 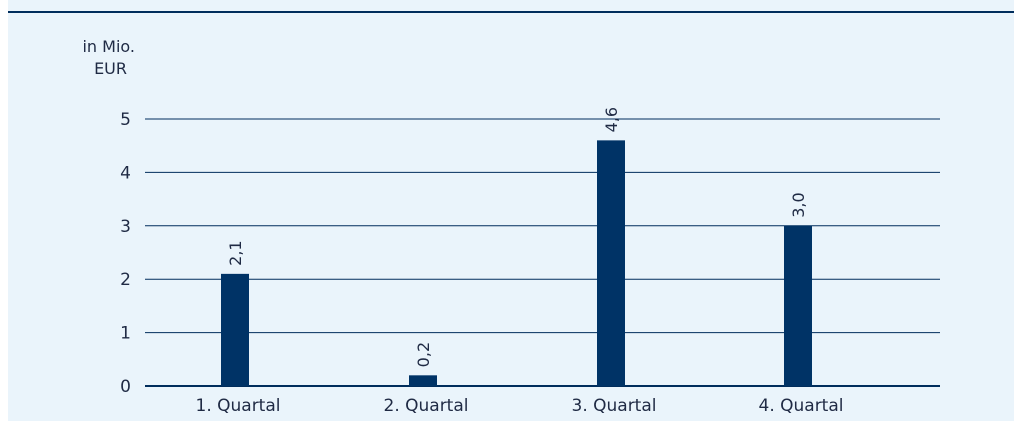 I want to click on data-label: 0,2, so click(x=423, y=354).